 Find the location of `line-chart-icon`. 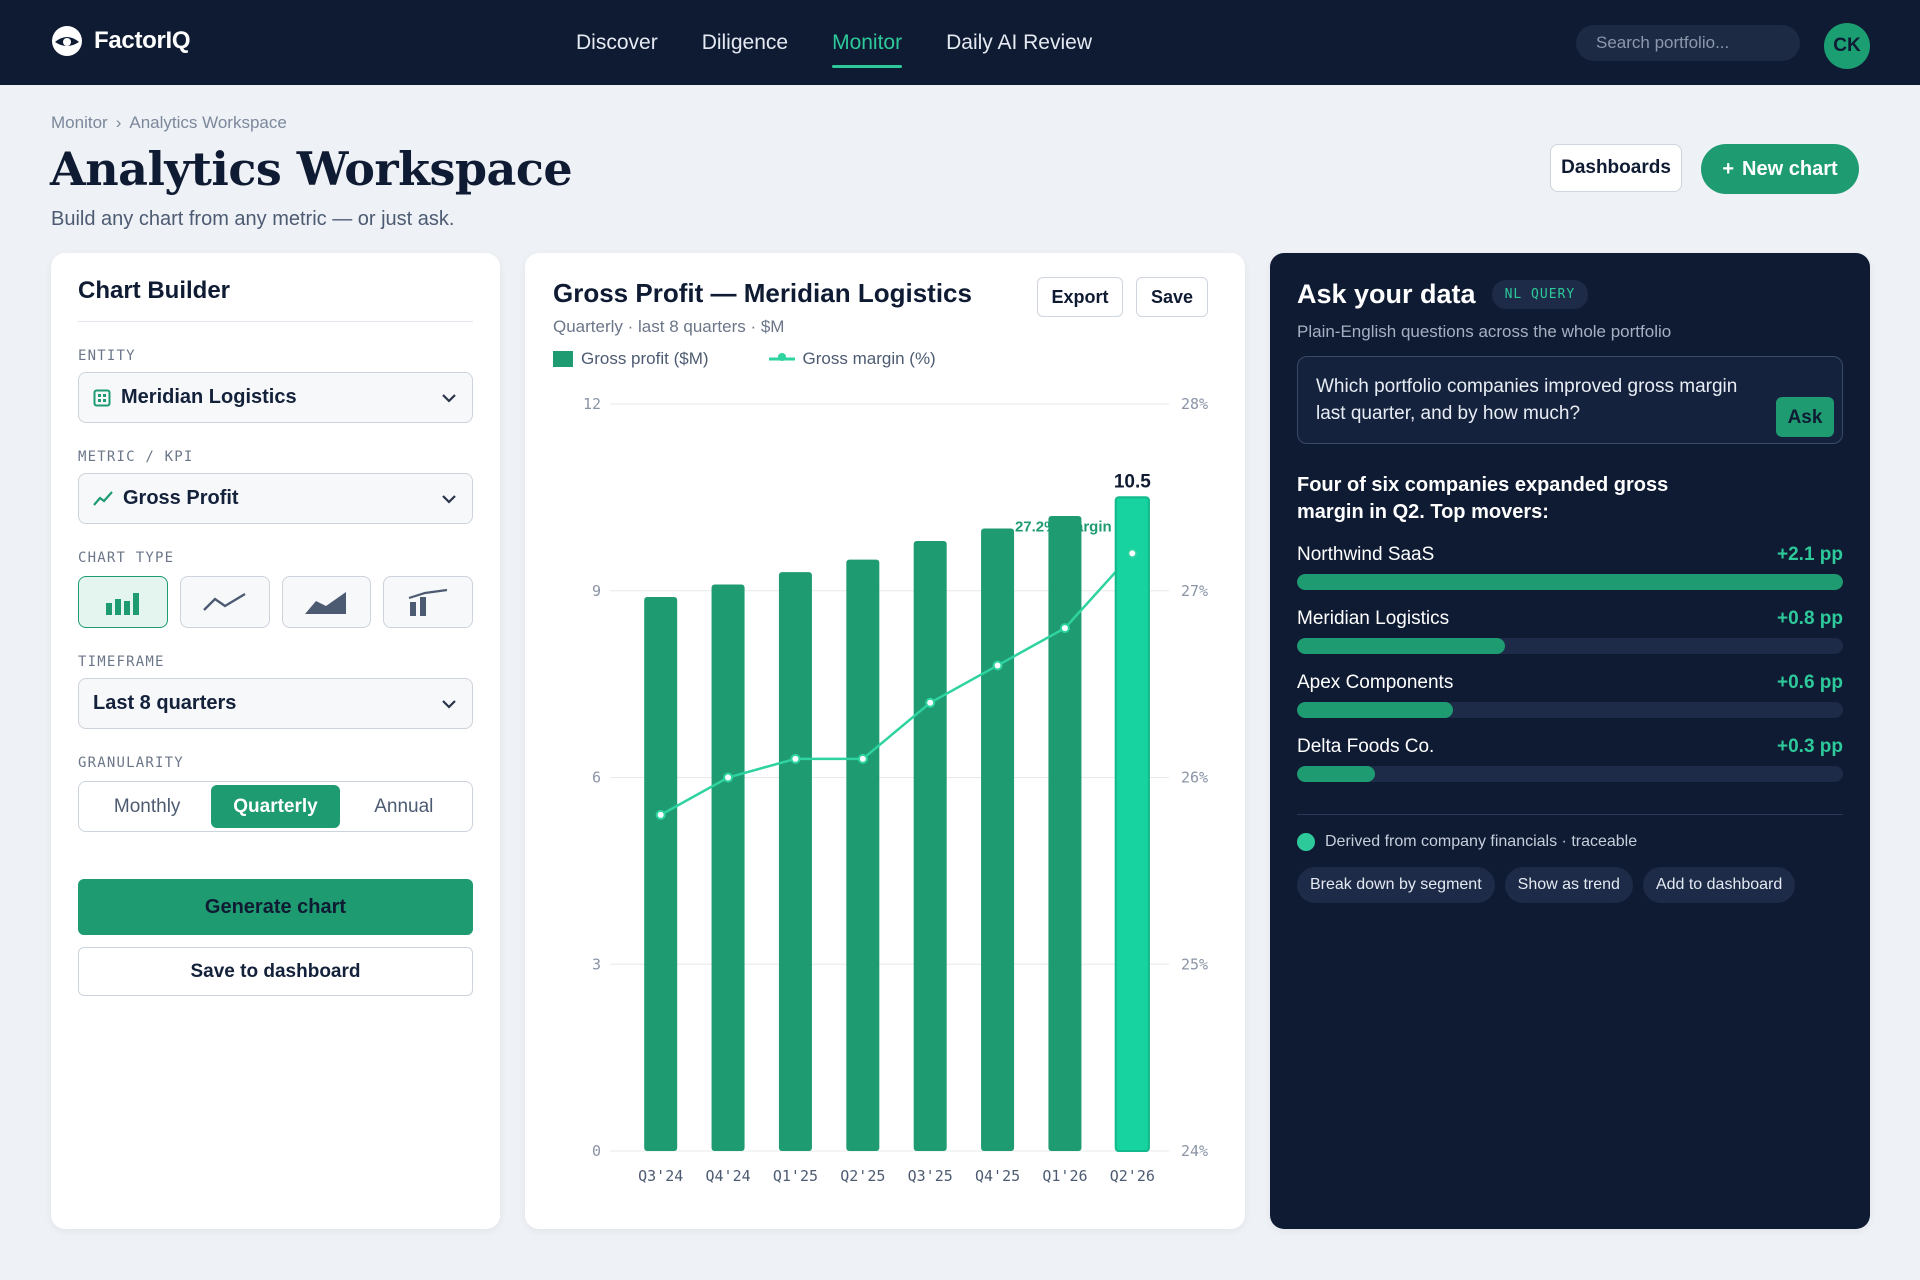

line-chart-icon is located at coordinates (224, 601).